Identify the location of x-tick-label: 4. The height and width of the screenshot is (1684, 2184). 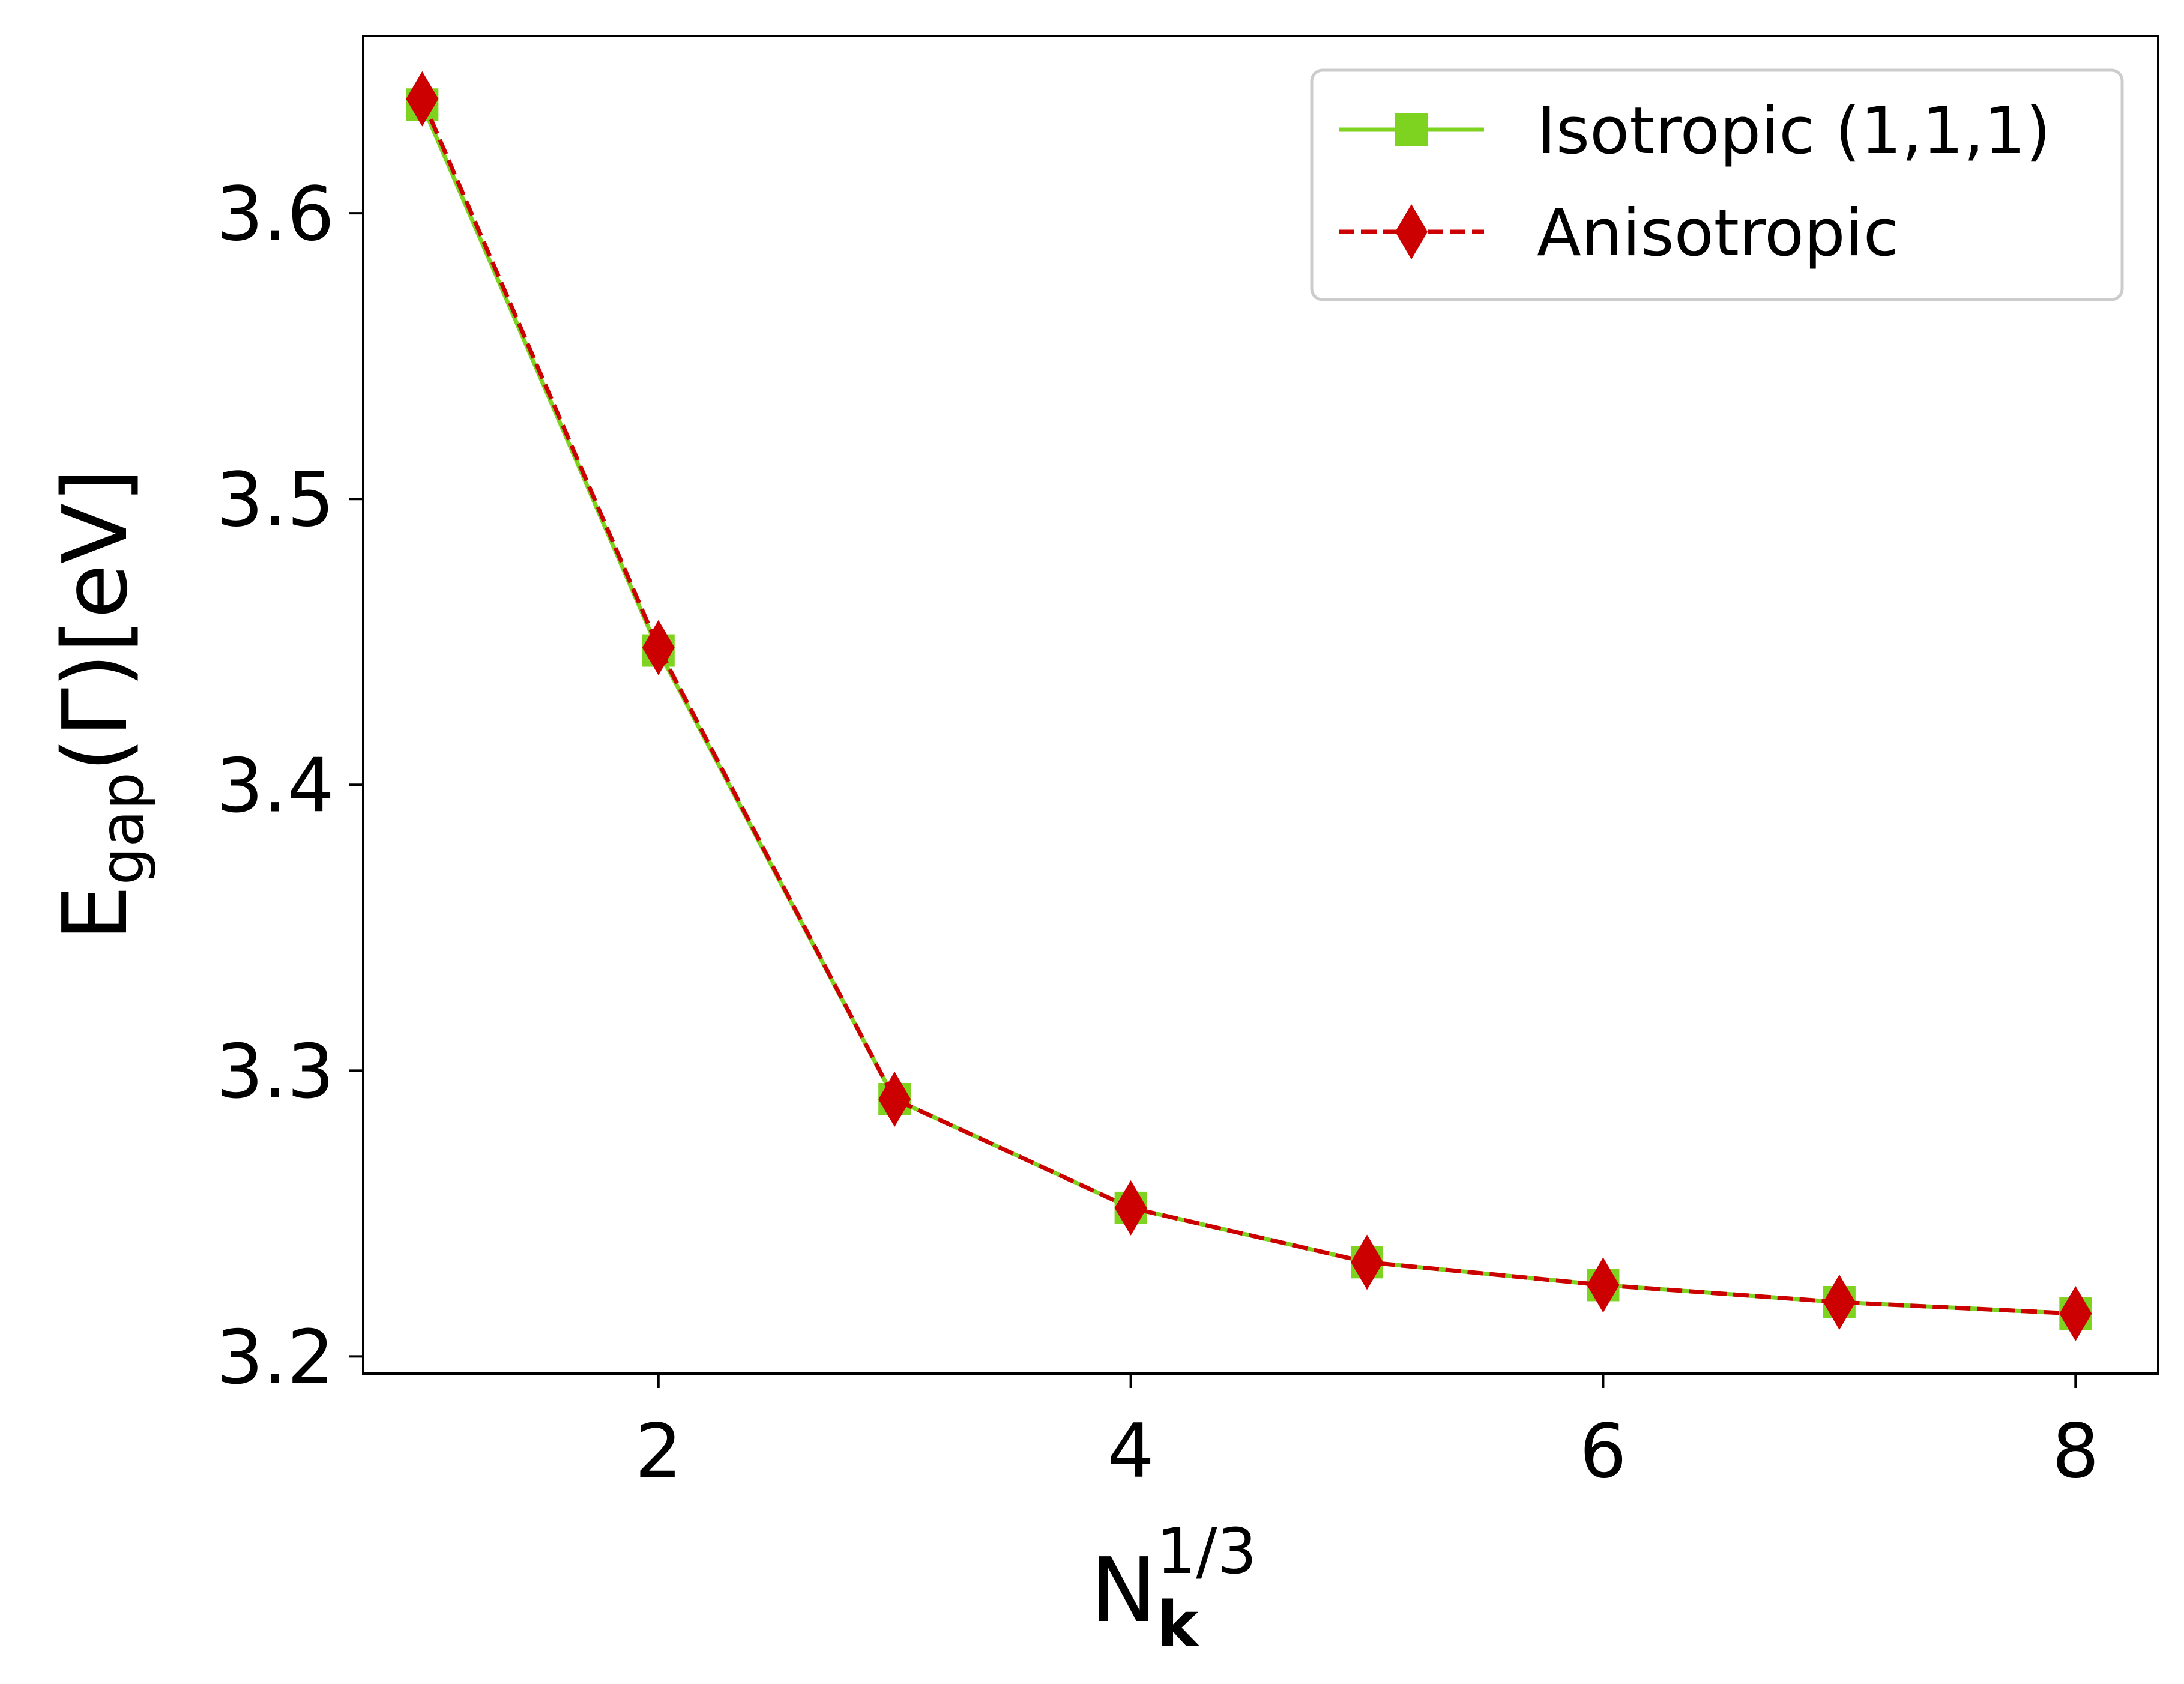
(1131, 1451).